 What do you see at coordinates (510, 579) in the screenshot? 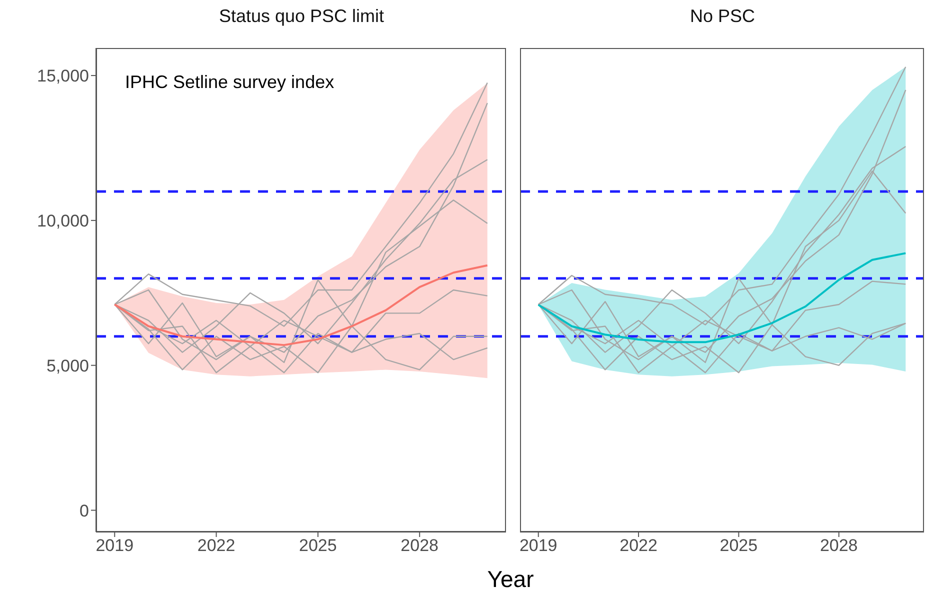
I see `x-axis-title: Year` at bounding box center [510, 579].